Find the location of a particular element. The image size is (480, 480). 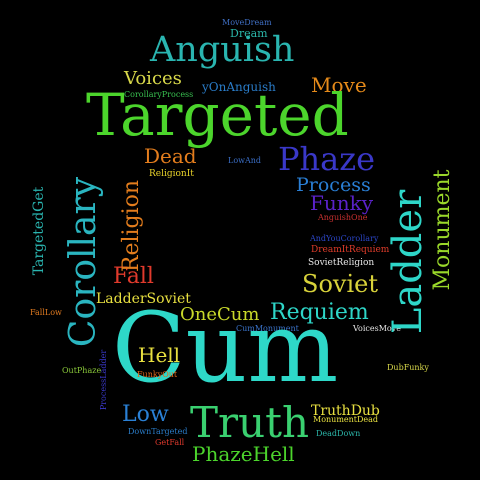

word-religion: Religion is located at coordinates (131, 226).